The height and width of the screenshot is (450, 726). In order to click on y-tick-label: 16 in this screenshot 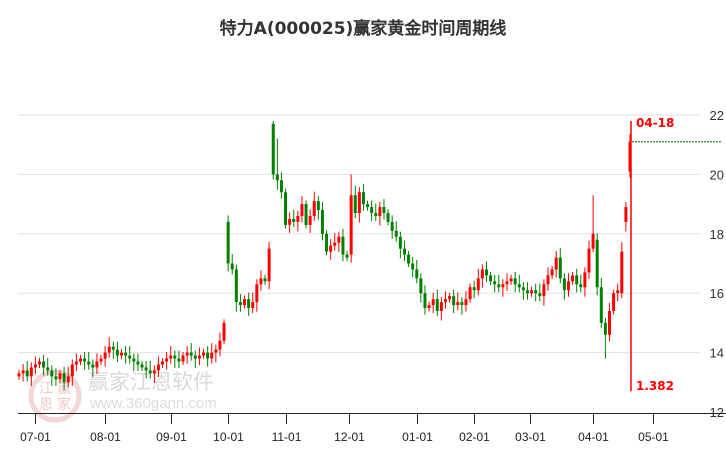, I will do `click(717, 293)`.